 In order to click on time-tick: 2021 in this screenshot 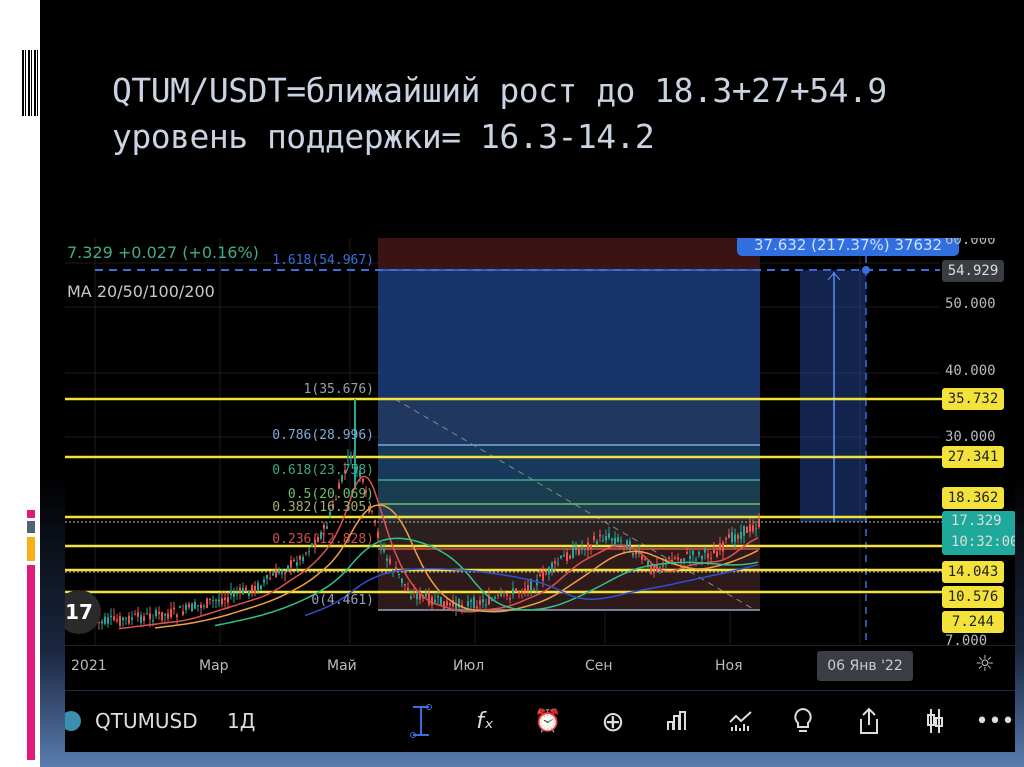, I will do `click(89, 666)`.